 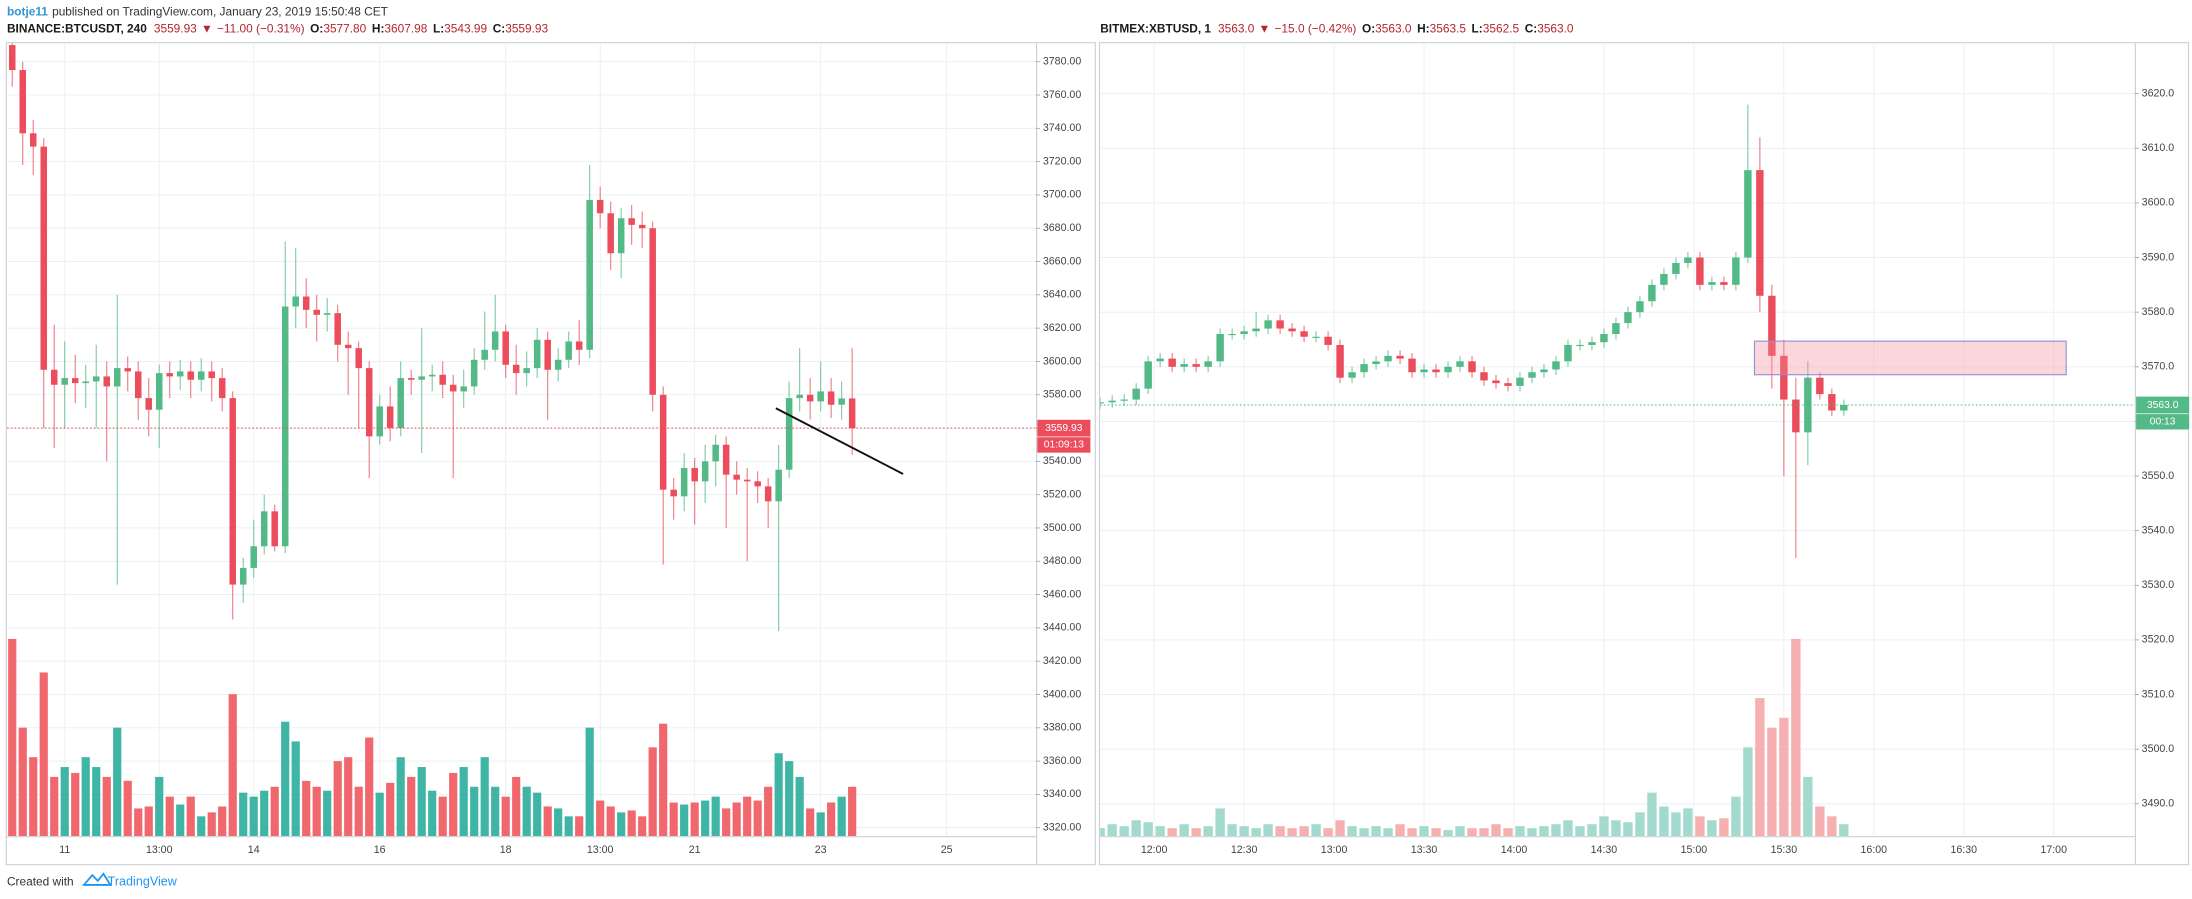 I want to click on y-tick-label: 3510.0, so click(x=2158, y=694).